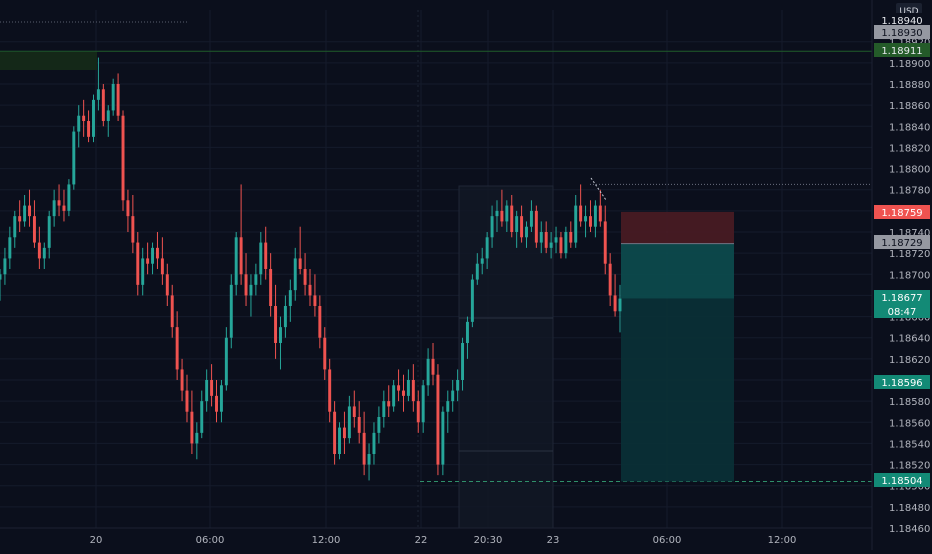  What do you see at coordinates (48, 61) in the screenshot?
I see `supply-zone` at bounding box center [48, 61].